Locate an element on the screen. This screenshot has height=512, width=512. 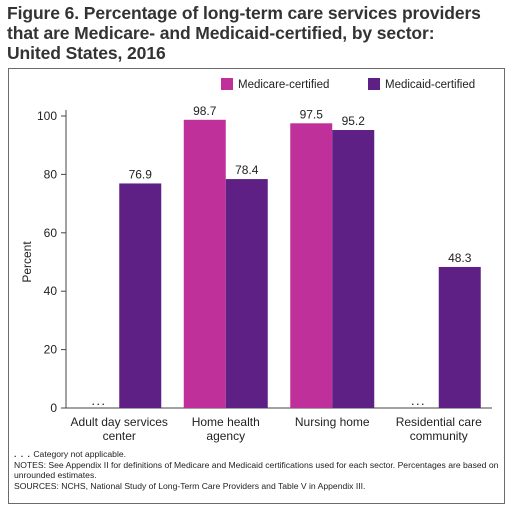
y-tick-label: 0 is located at coordinates (53, 408).